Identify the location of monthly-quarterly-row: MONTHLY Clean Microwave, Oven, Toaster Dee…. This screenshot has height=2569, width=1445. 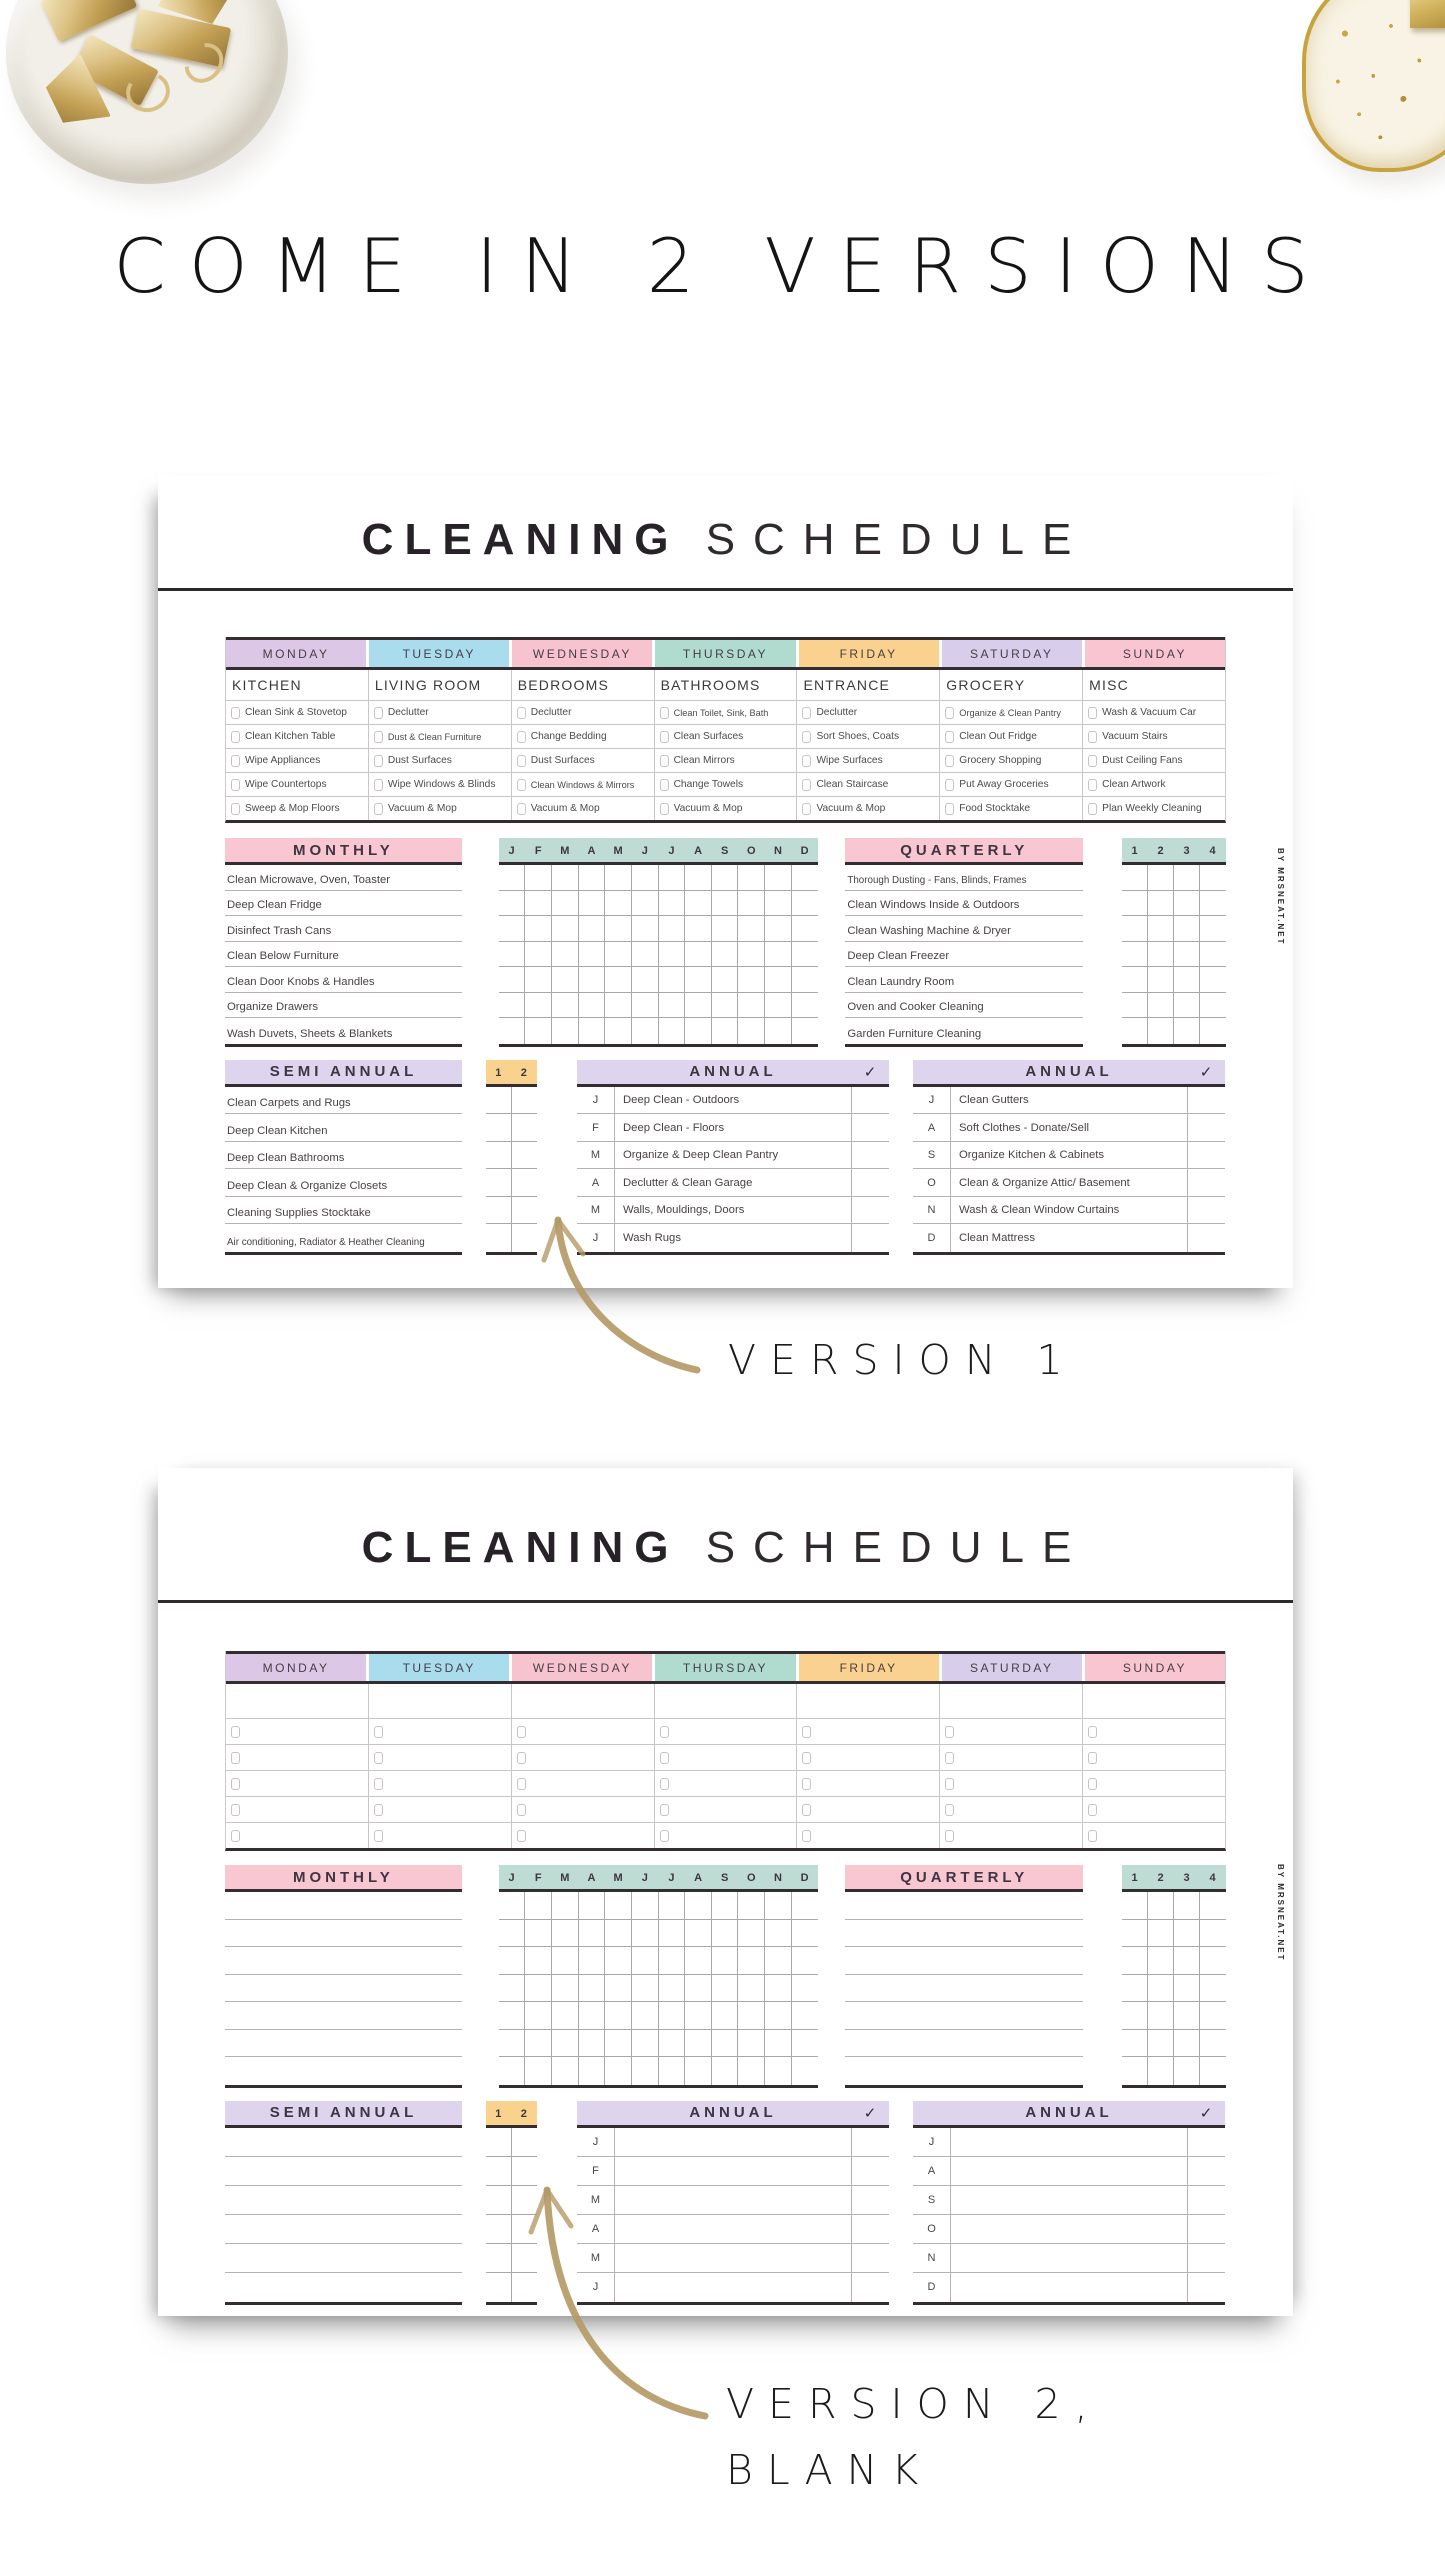
(725, 942).